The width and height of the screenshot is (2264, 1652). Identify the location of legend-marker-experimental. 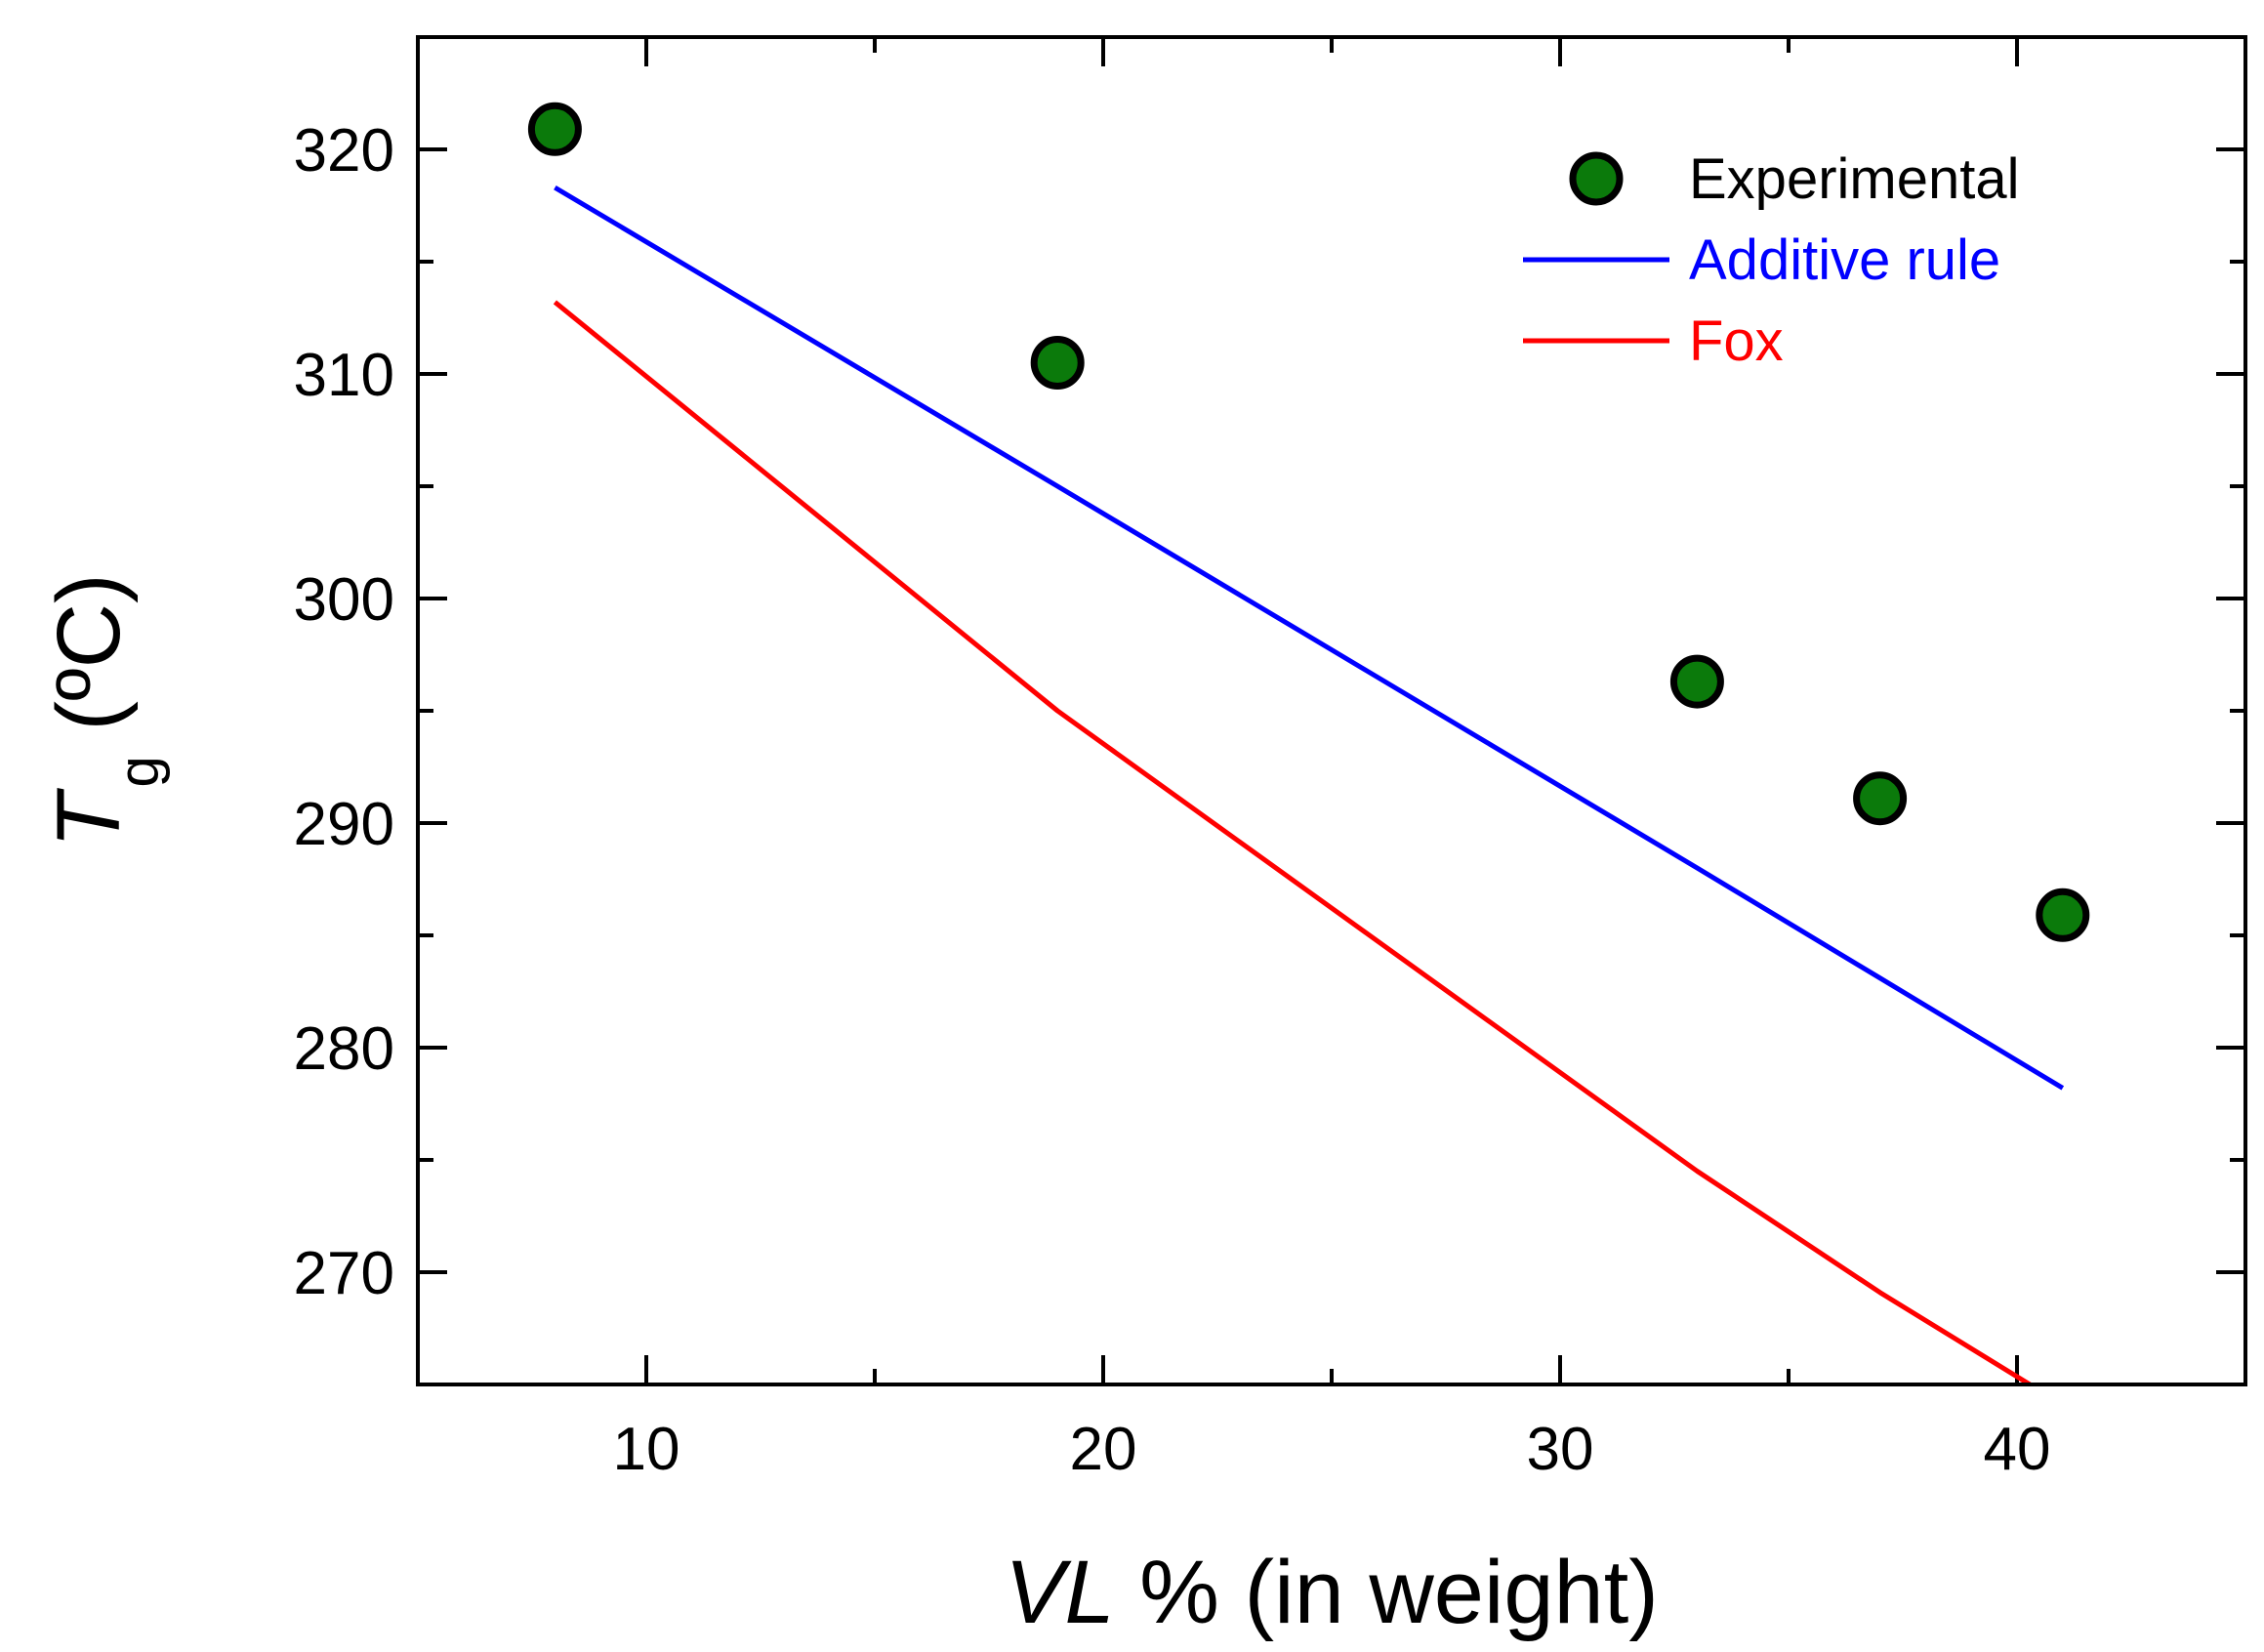
(1596, 178).